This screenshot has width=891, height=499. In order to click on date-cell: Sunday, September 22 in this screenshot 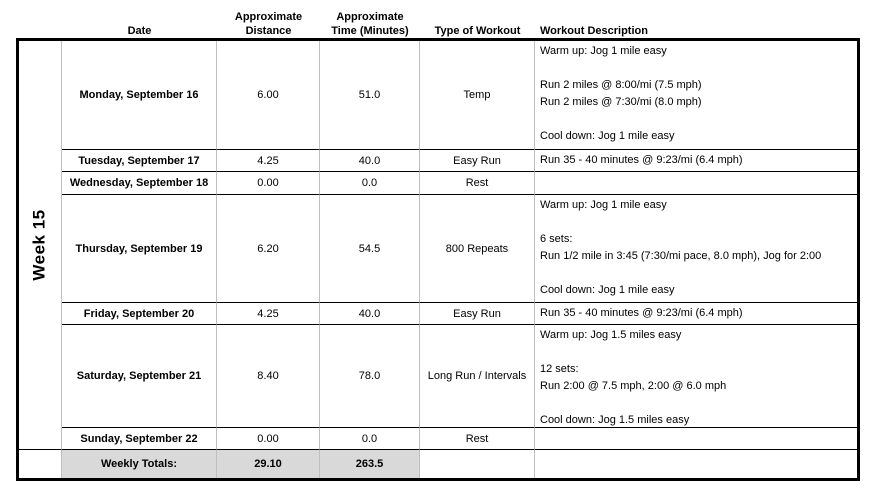, I will do `click(139, 439)`.